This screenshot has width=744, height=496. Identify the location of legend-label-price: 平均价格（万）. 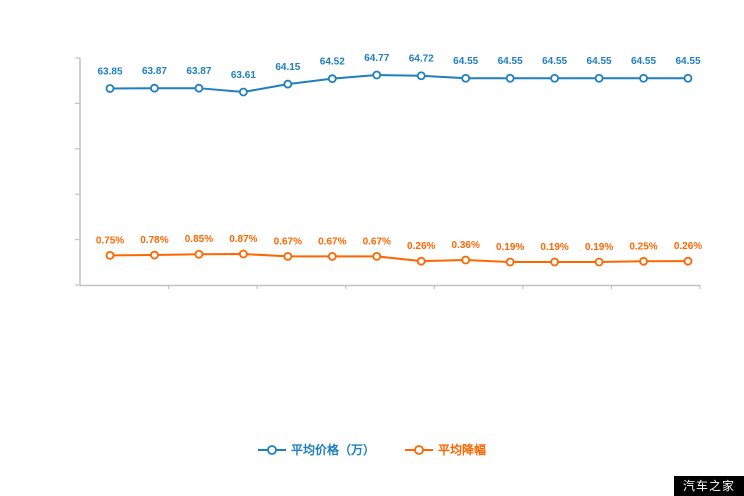
(332, 450).